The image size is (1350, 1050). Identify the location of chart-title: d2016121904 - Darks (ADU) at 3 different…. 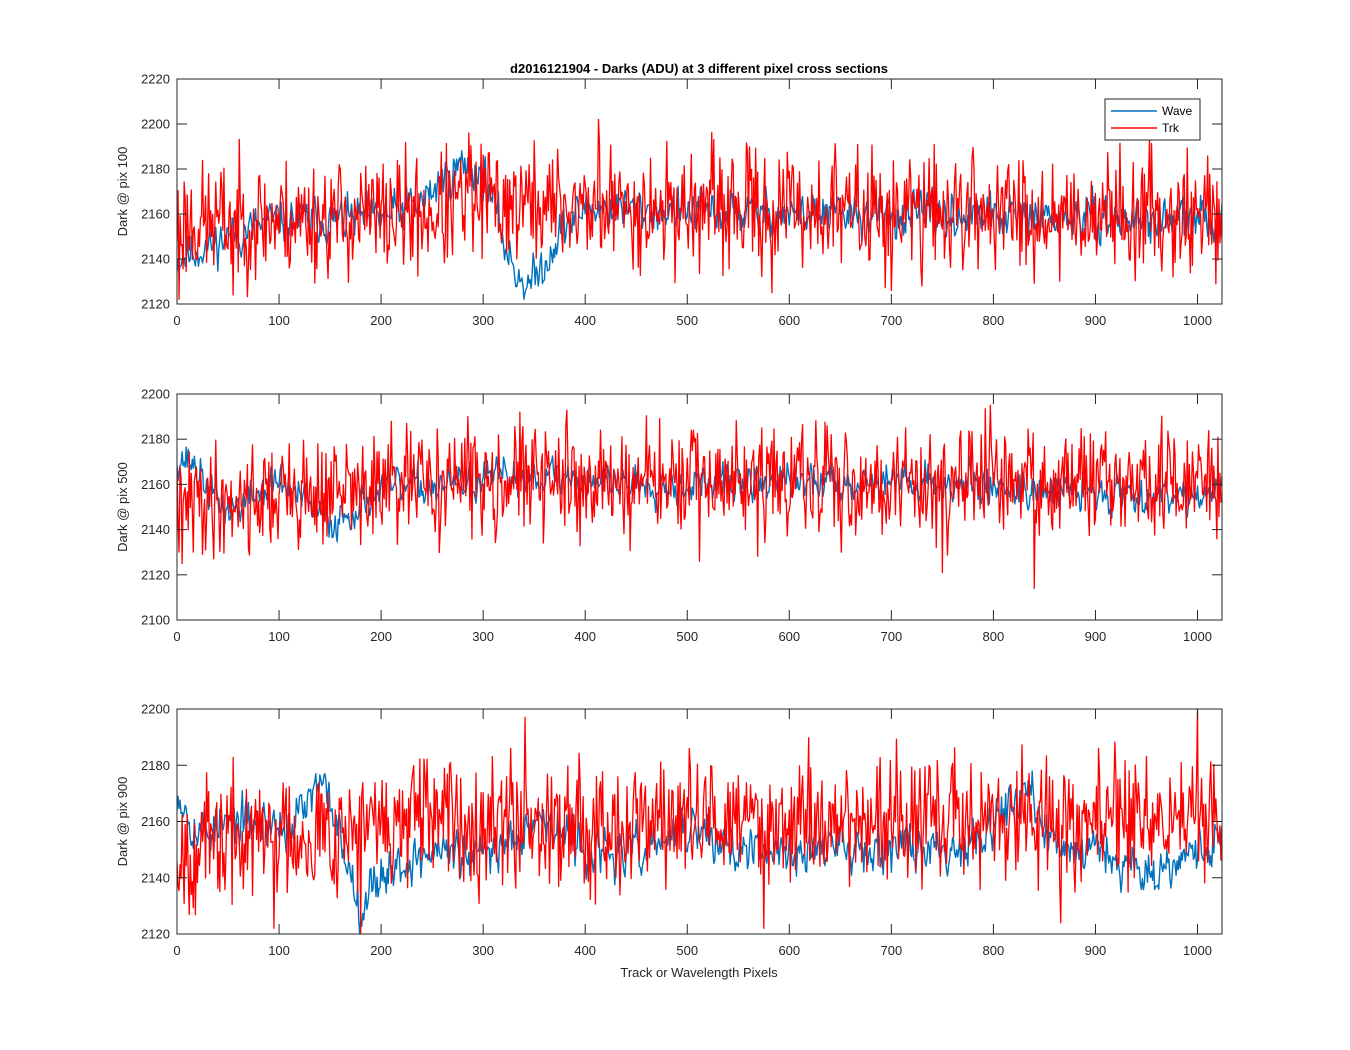
(699, 68).